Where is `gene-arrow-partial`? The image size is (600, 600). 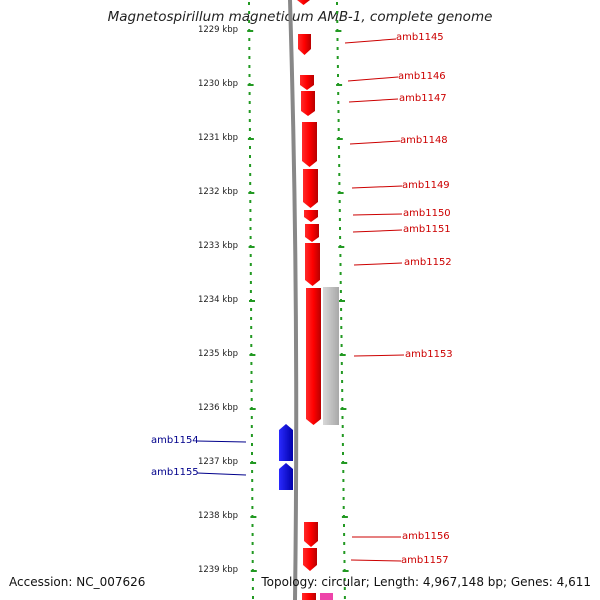
gene-arrow-partial is located at coordinates (309, 596).